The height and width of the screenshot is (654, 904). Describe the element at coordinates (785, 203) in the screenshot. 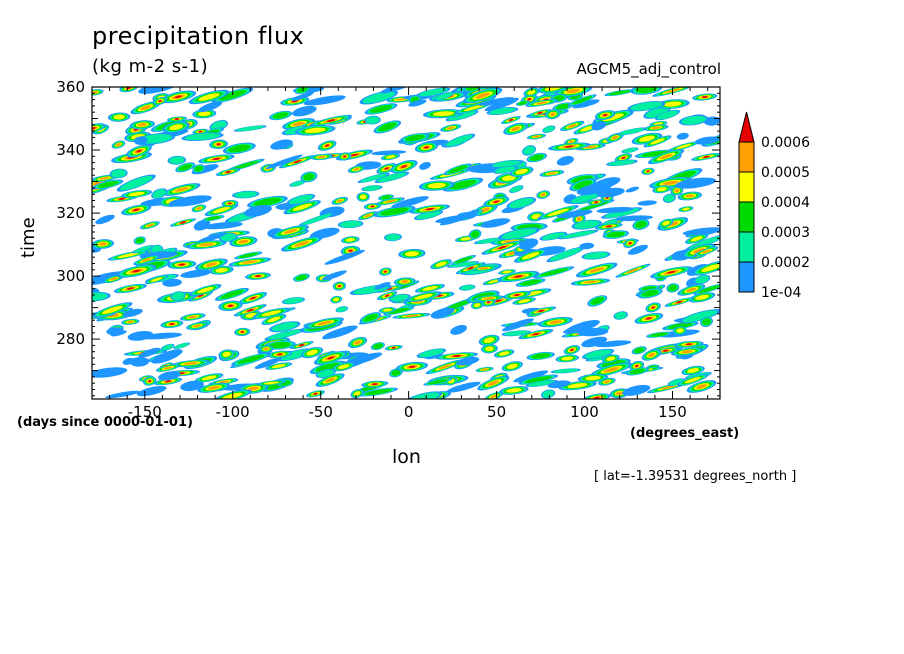

I see `colorbar-label: 0.0004` at that location.